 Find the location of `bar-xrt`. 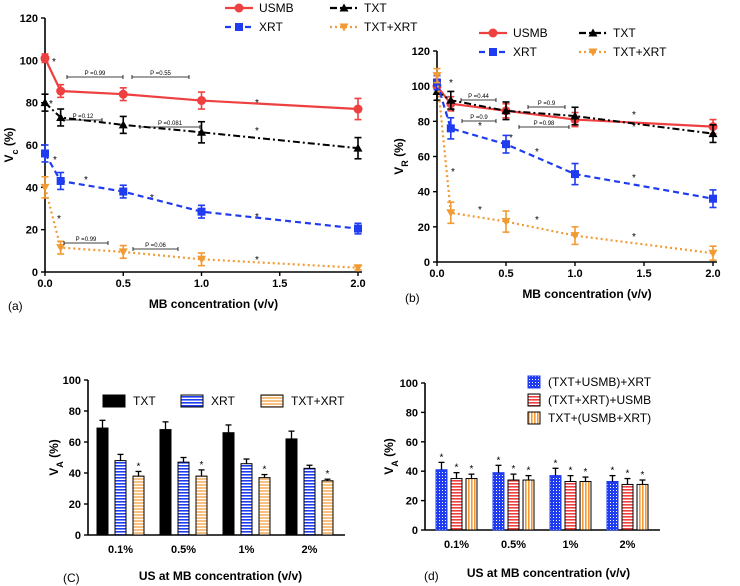

bar-xrt is located at coordinates (183, 498).